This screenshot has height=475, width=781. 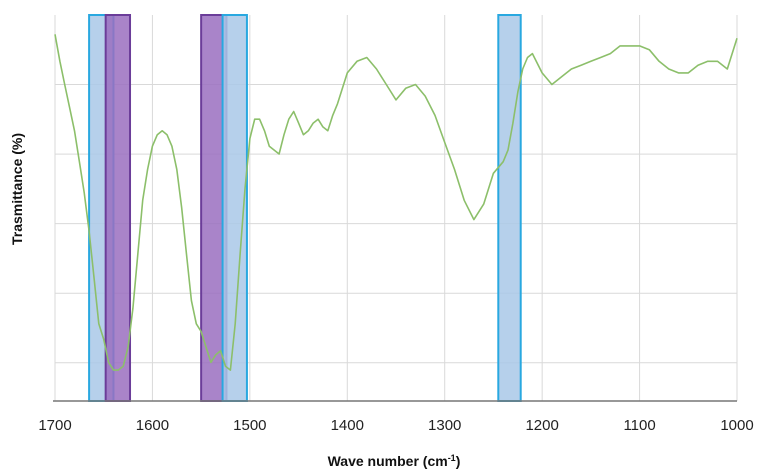 What do you see at coordinates (152, 425) in the screenshot?
I see `x-tick-label: 1600` at bounding box center [152, 425].